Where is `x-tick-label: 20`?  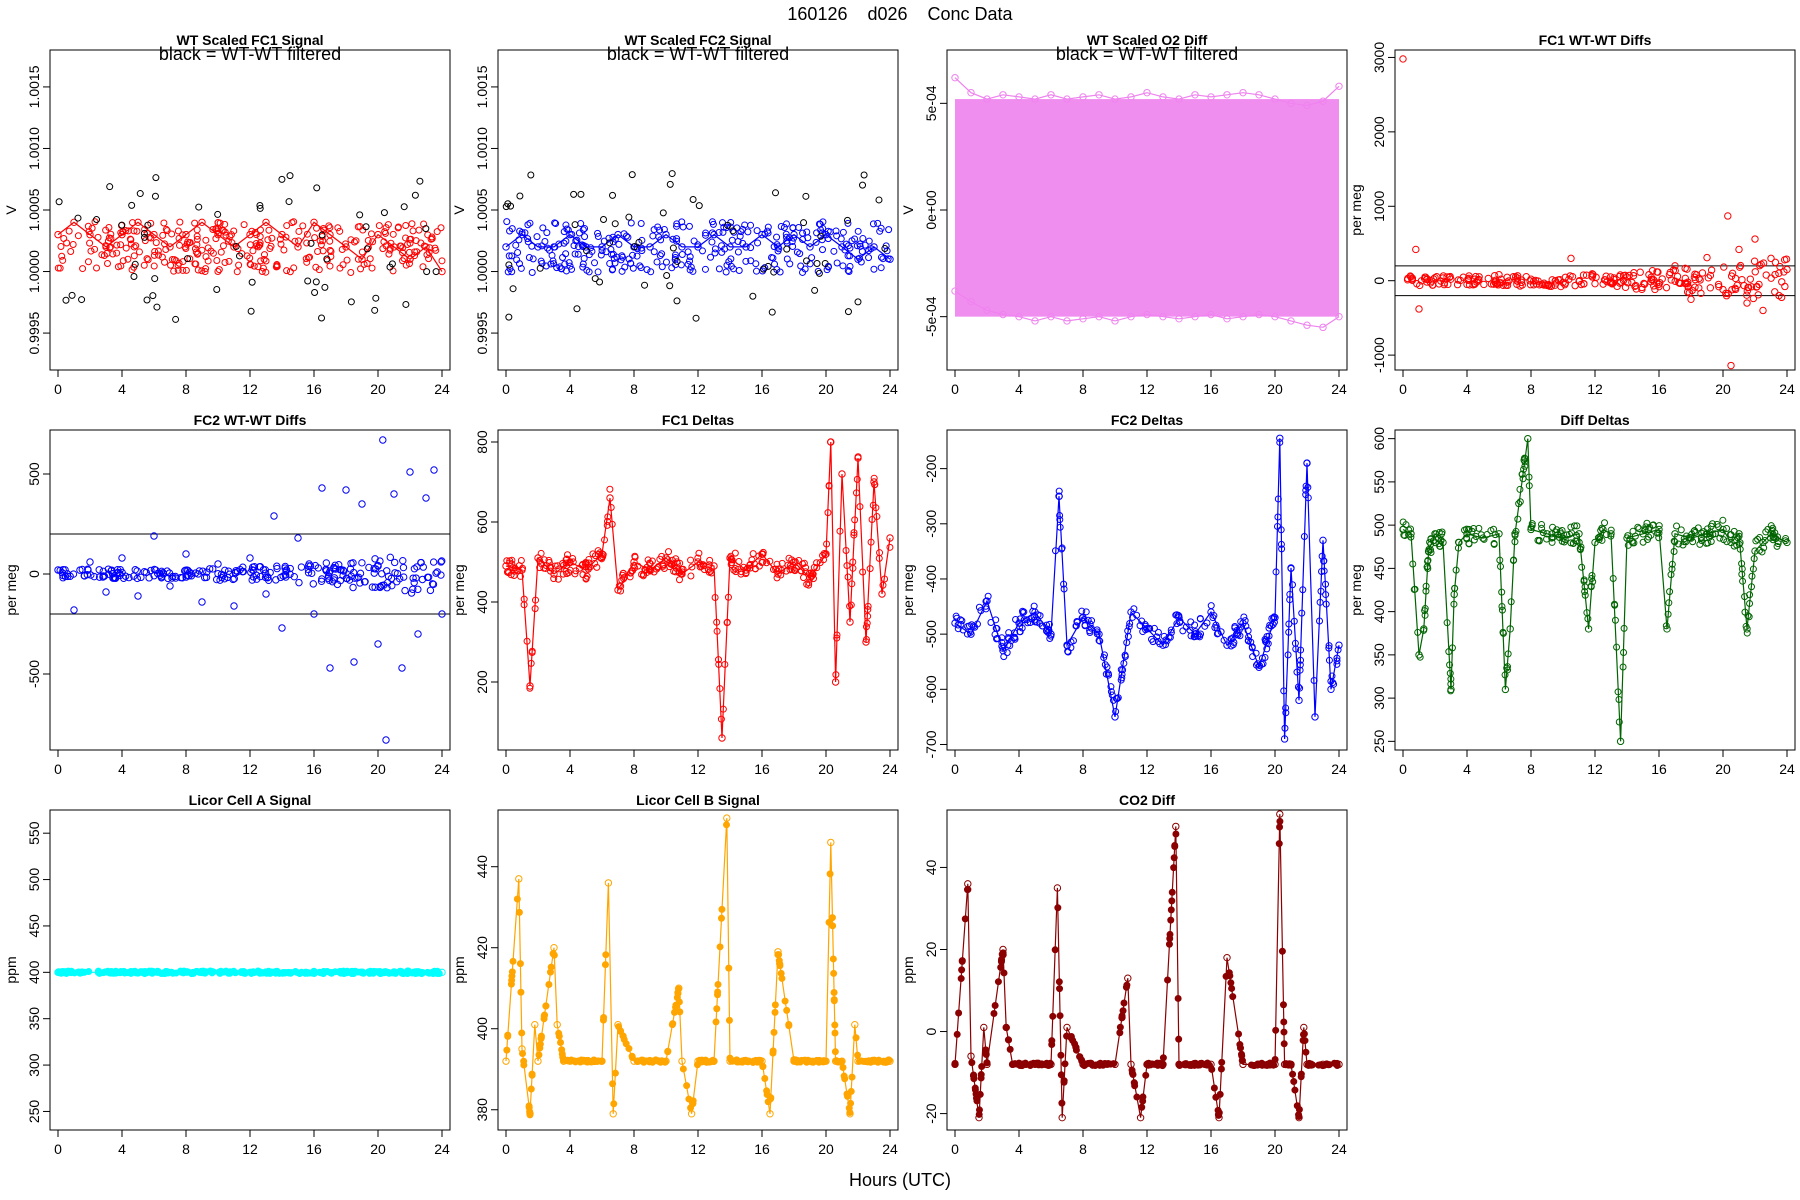
x-tick-label: 20 is located at coordinates (378, 769).